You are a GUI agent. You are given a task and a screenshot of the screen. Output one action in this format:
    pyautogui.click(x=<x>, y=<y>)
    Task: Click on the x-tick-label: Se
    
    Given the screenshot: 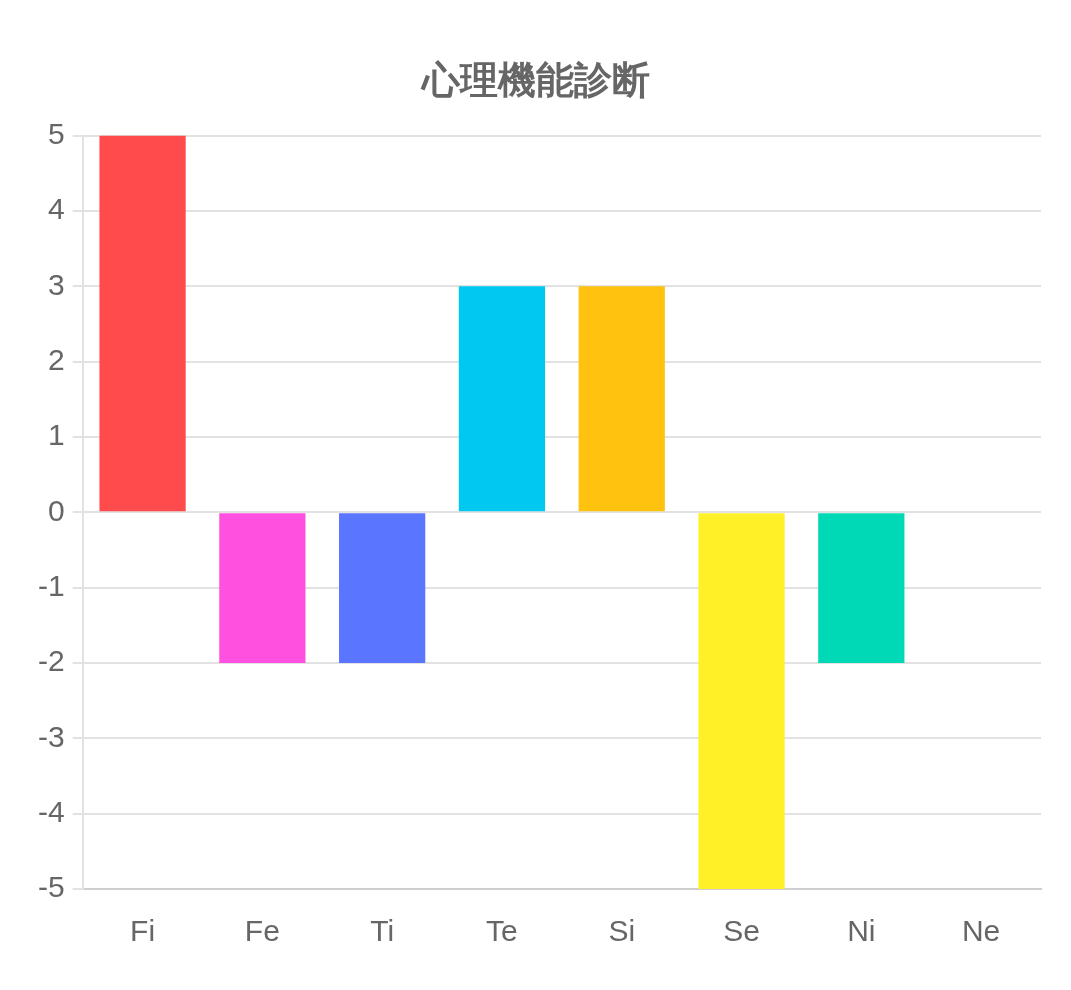 What is the action you would take?
    pyautogui.click(x=741, y=931)
    